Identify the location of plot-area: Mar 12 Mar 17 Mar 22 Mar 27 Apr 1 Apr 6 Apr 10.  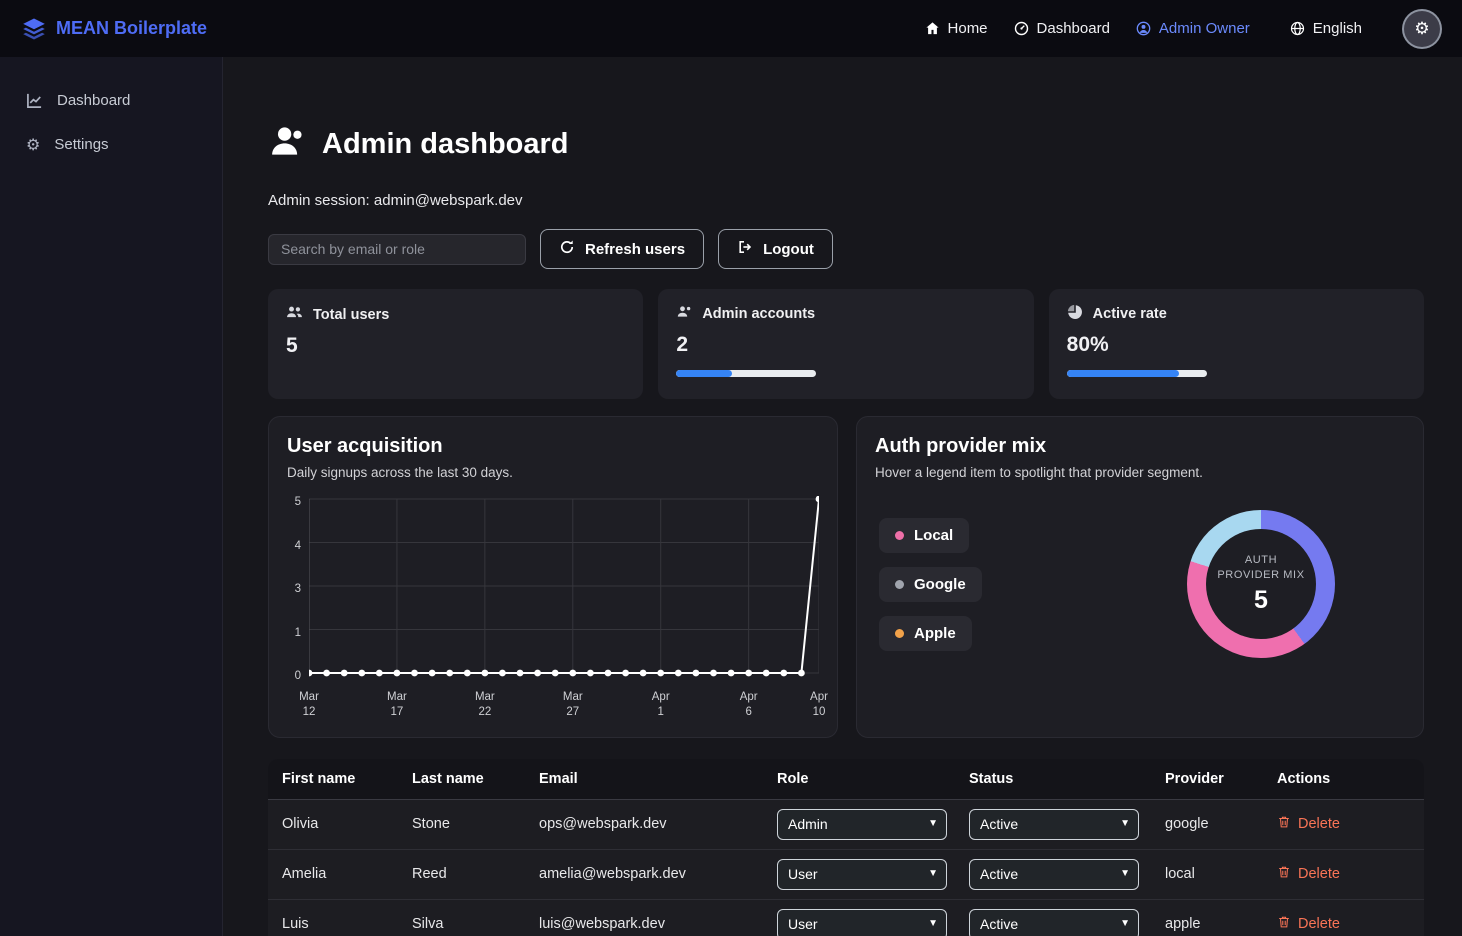
(563, 611).